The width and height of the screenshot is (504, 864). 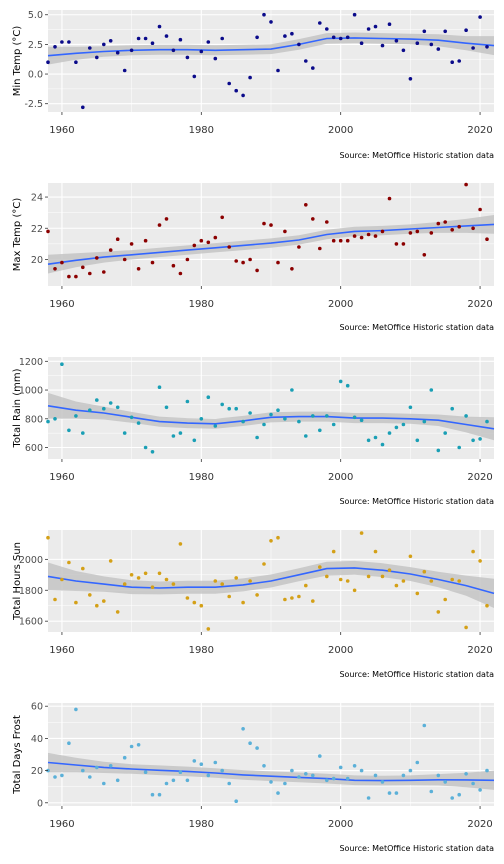 What do you see at coordinates (31, 591) in the screenshot?
I see `y-tick-label: 1800` at bounding box center [31, 591].